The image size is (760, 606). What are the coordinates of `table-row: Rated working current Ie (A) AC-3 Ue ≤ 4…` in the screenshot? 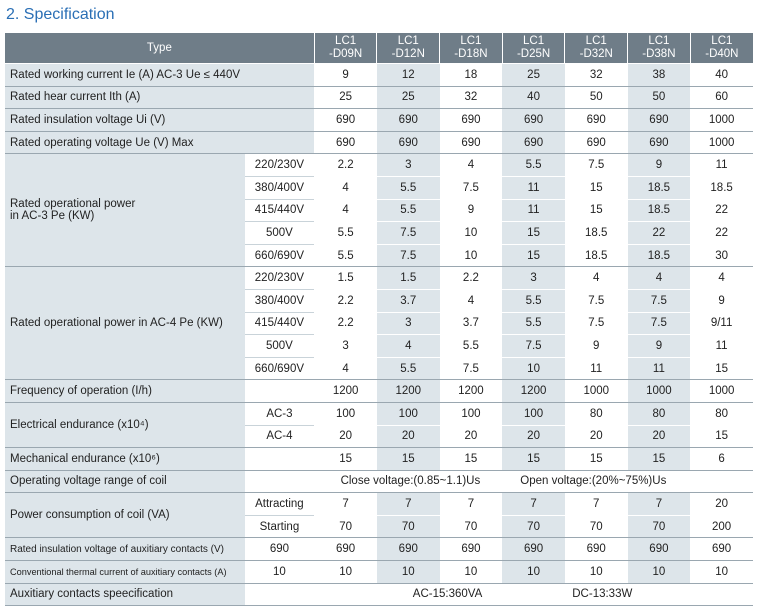 It's located at (379, 75).